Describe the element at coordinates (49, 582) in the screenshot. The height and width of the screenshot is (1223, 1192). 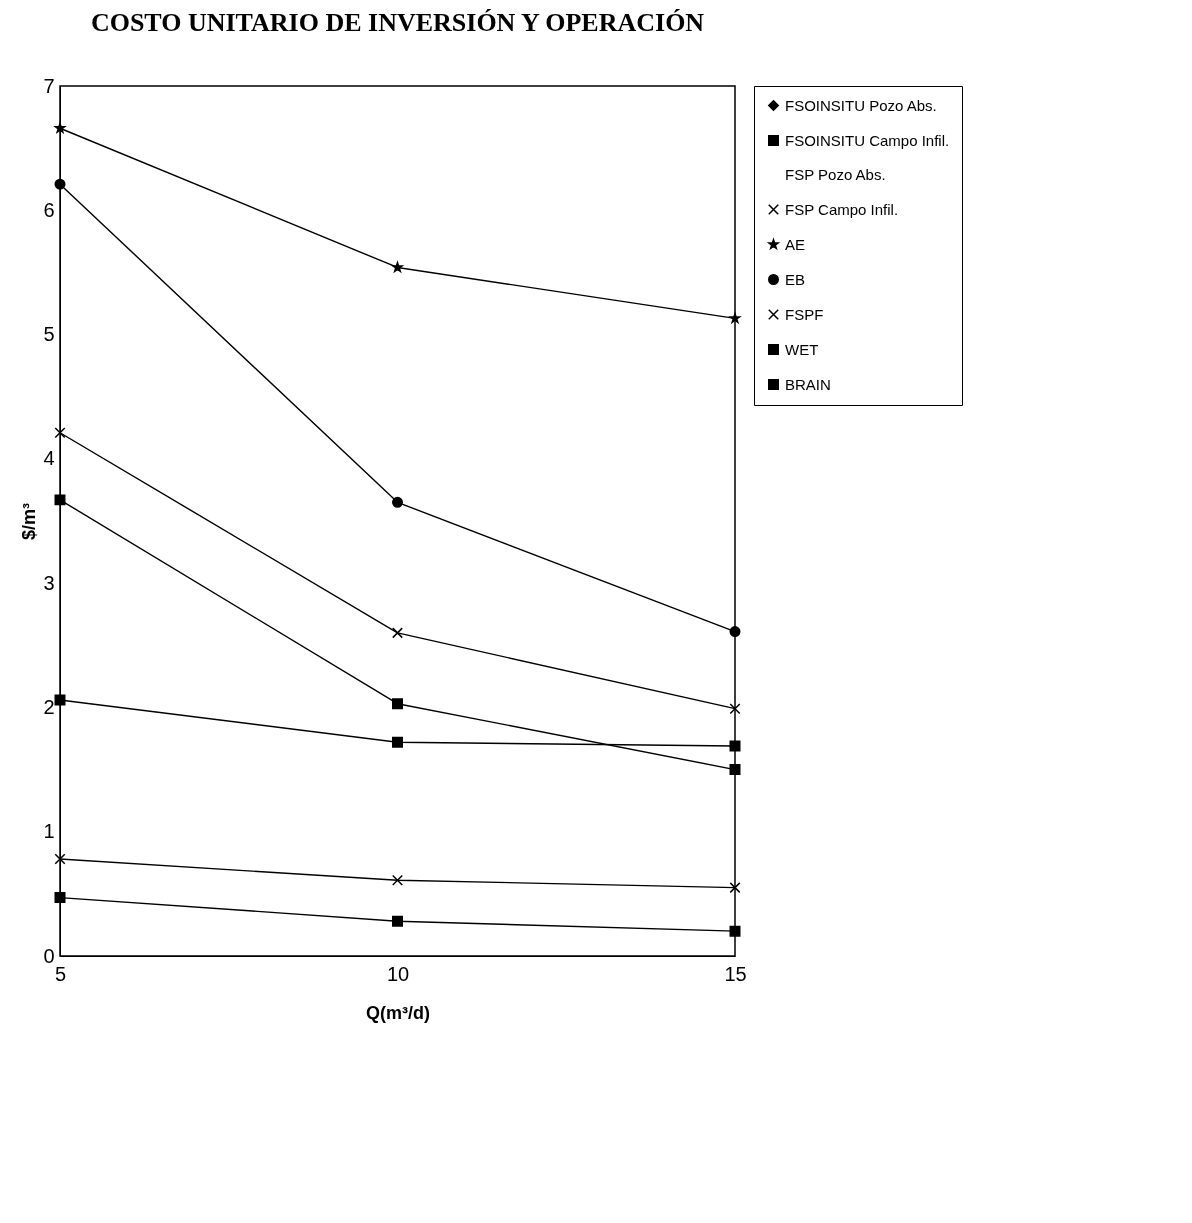
I see `y-tick-label: 3` at that location.